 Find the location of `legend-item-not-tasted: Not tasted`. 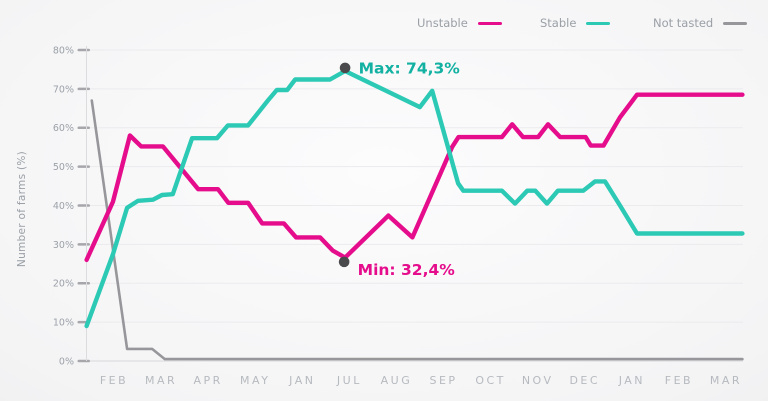

legend-item-not-tasted: Not tasted is located at coordinates (700, 23).